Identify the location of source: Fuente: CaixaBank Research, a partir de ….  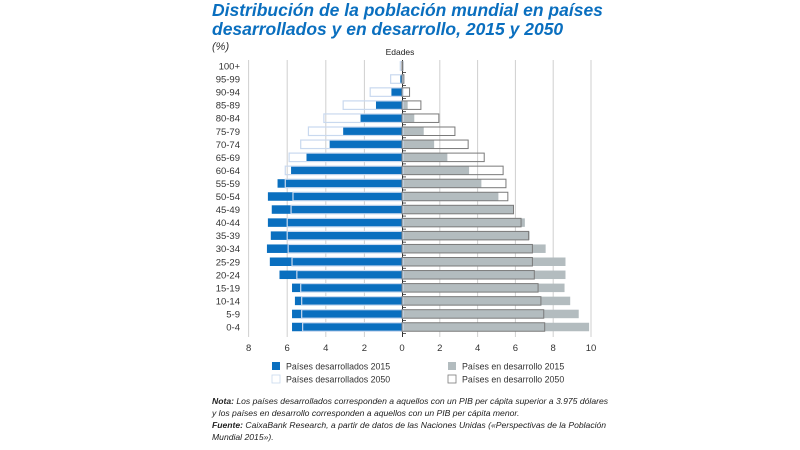
(412, 431).